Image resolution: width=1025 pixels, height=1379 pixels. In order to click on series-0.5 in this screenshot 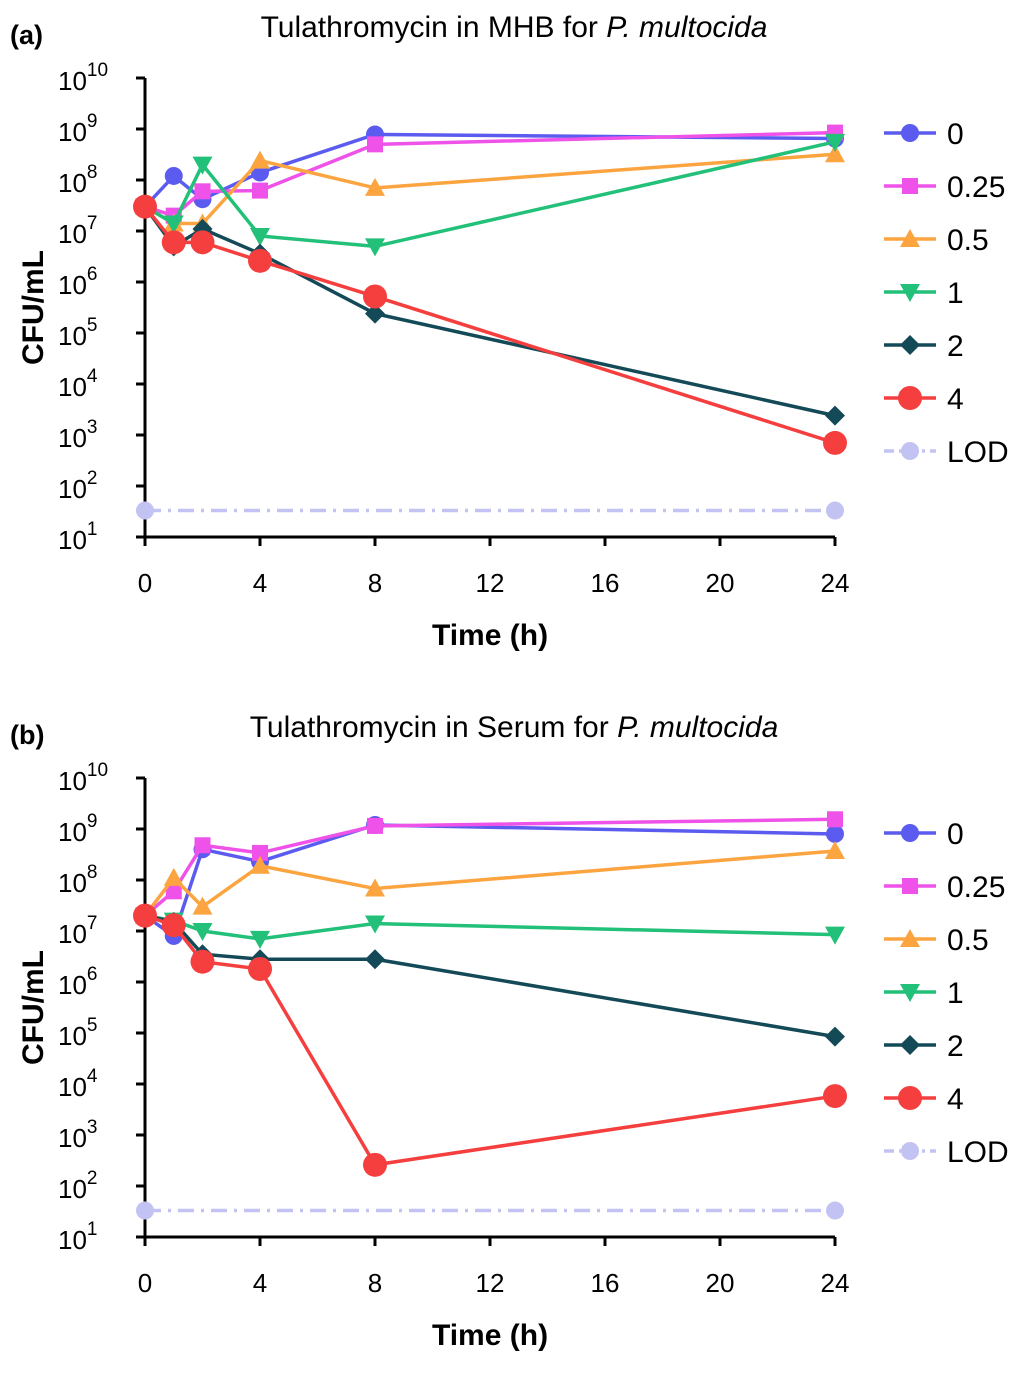, I will do `click(490, 882)`.